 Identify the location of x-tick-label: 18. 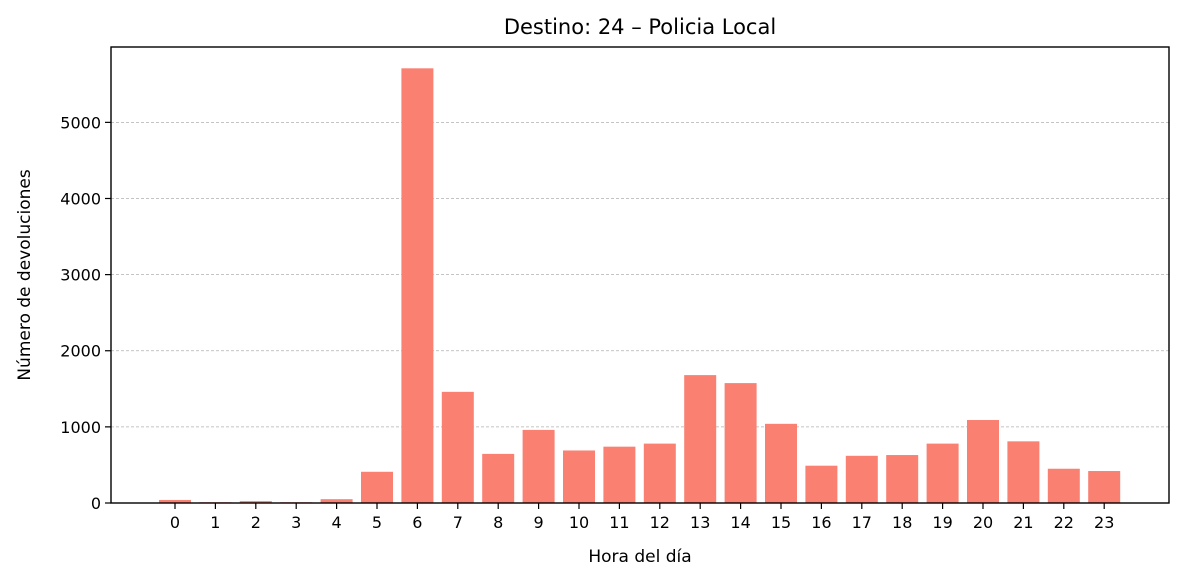
(902, 522).